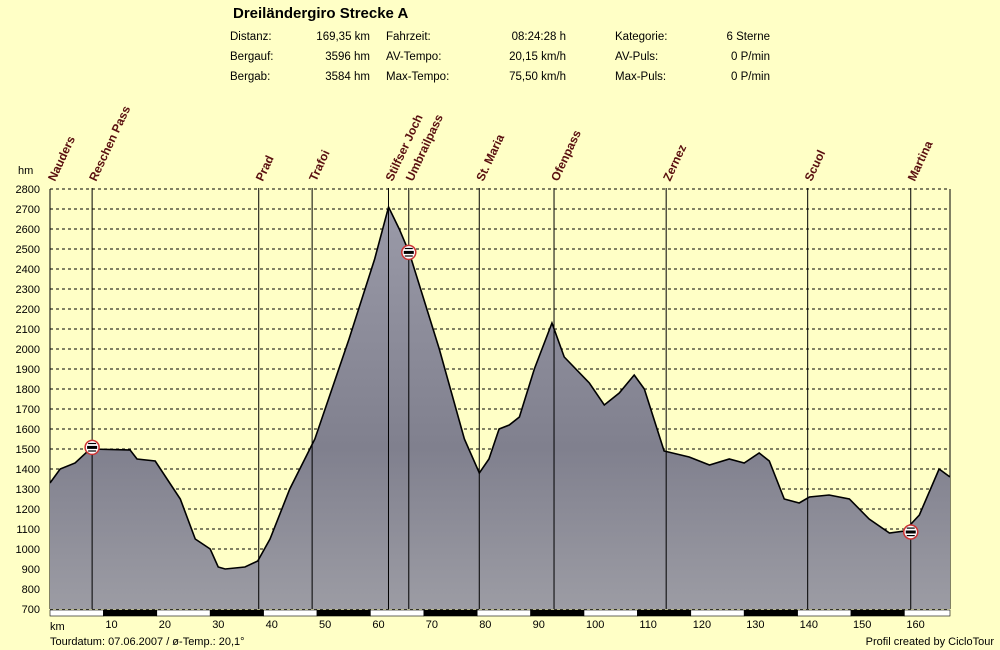 The width and height of the screenshot is (1000, 650). I want to click on waypoint-label: Scuol, so click(815, 166).